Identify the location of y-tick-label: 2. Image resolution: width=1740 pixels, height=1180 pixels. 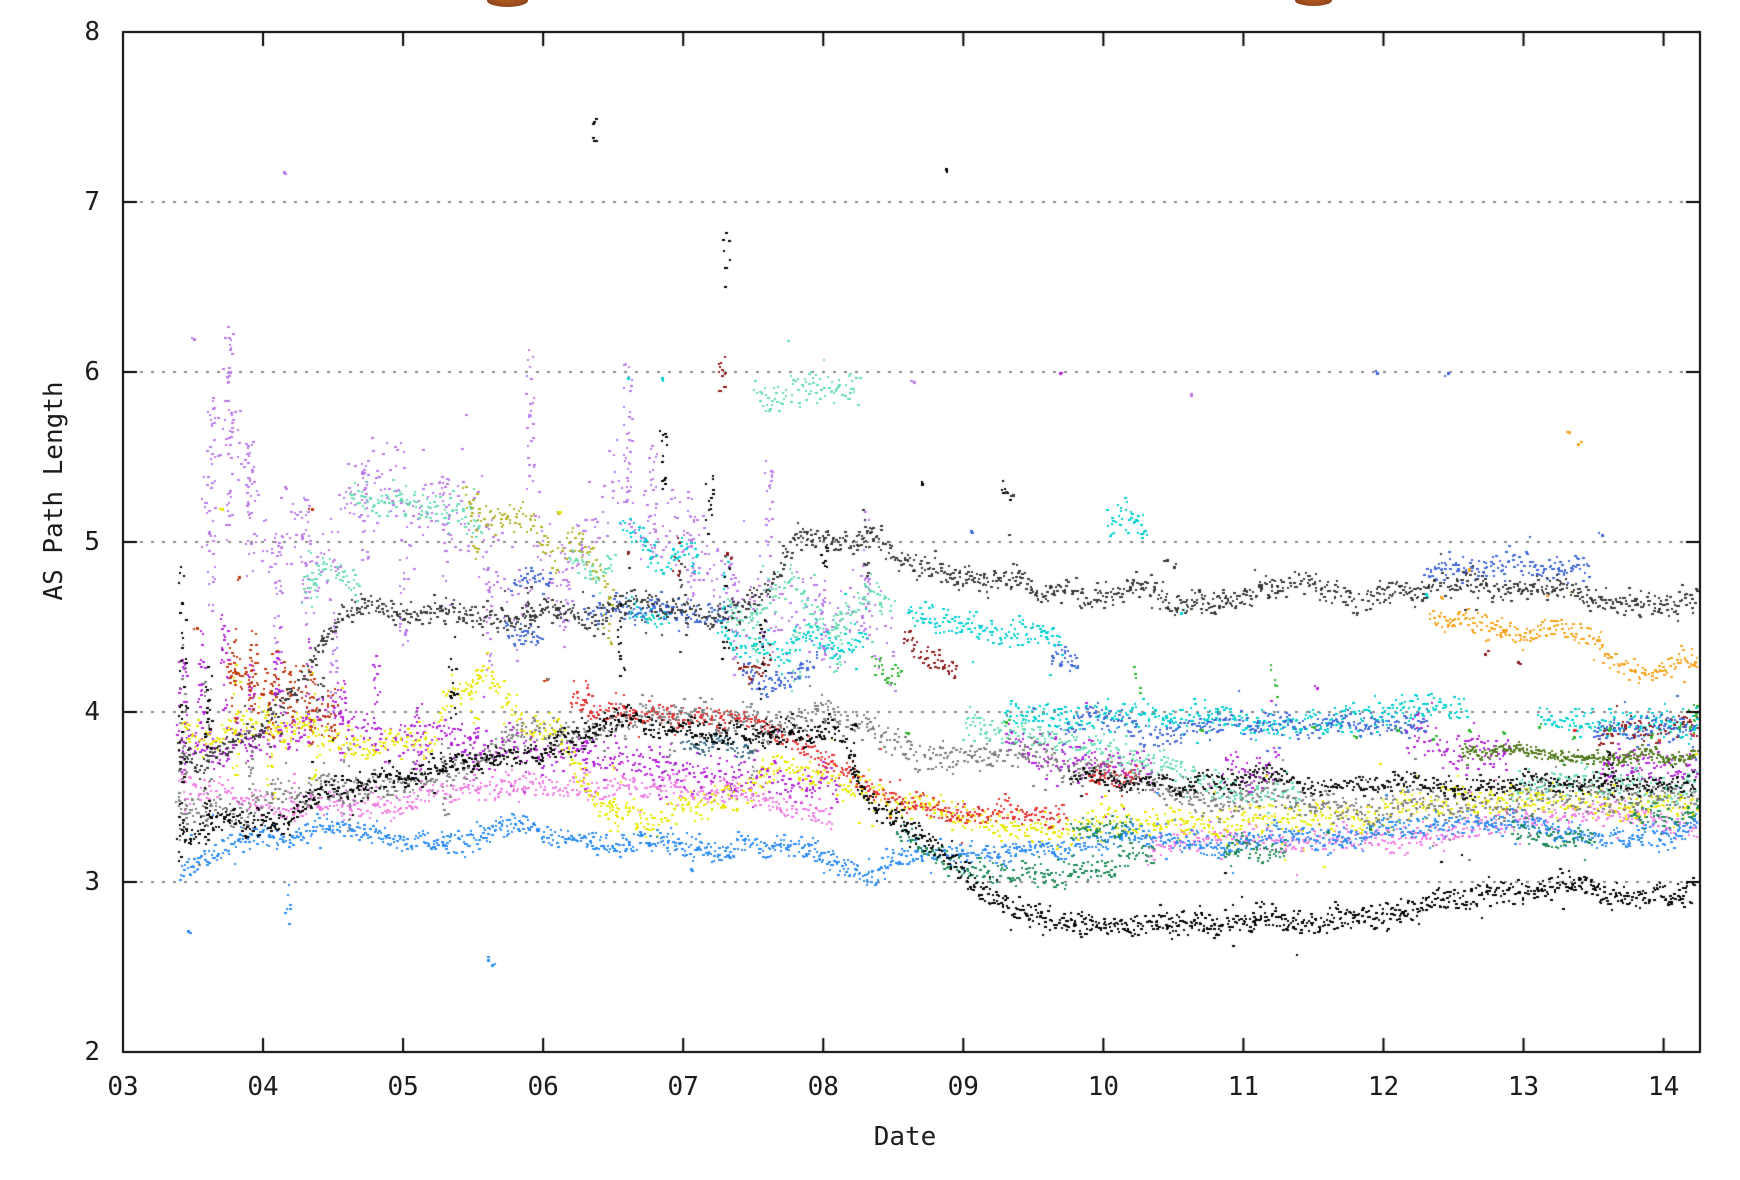
(92, 1052).